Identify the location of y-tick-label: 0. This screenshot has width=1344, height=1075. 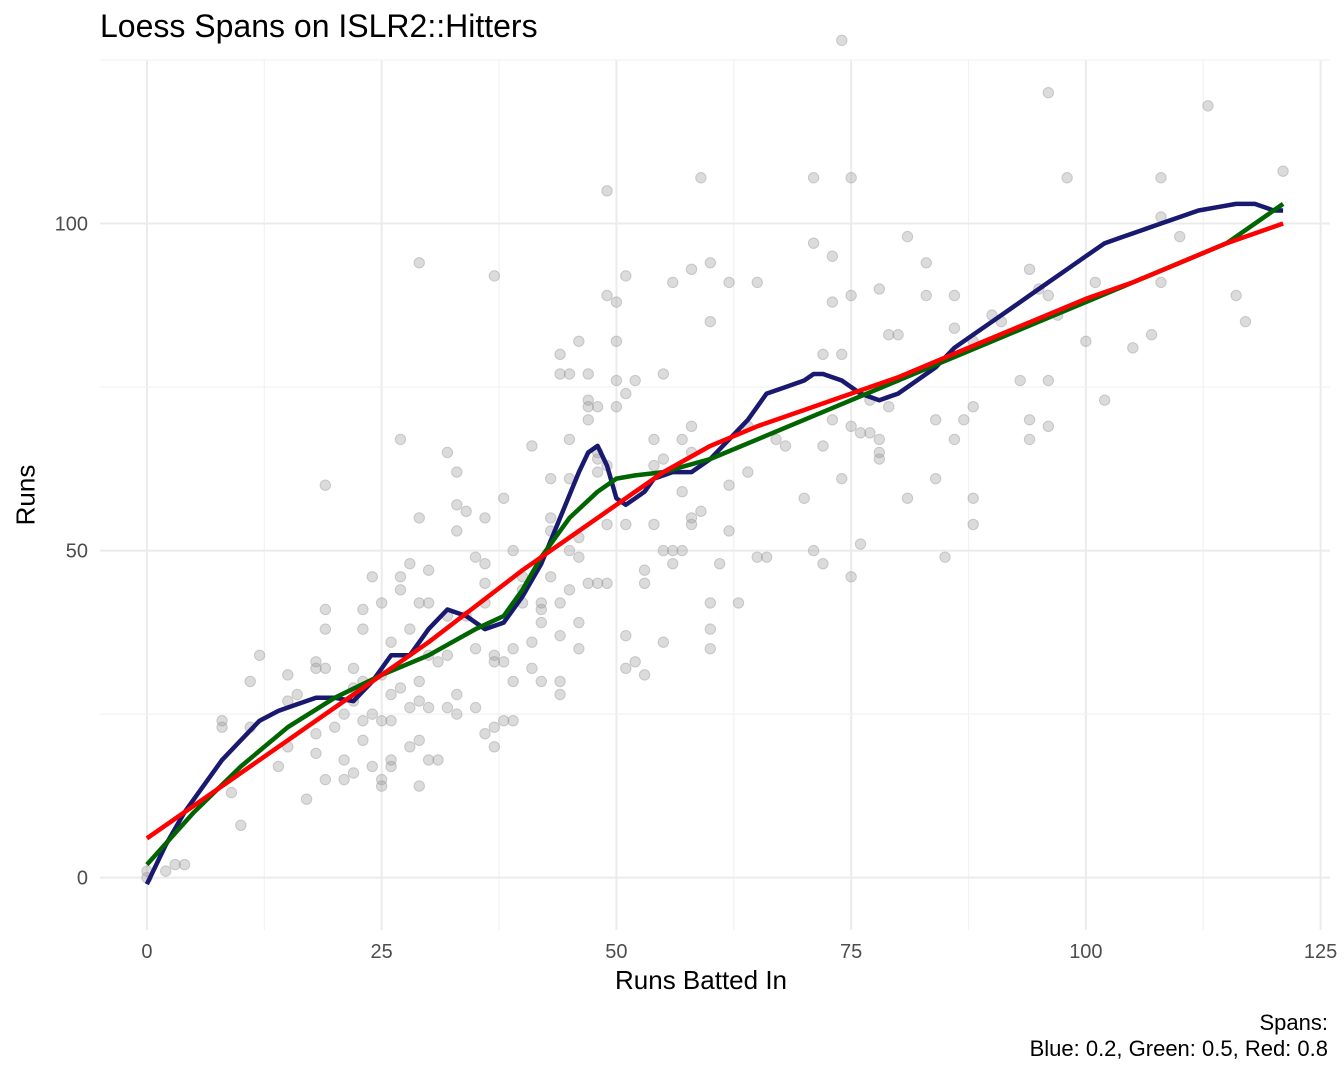
(82, 879).